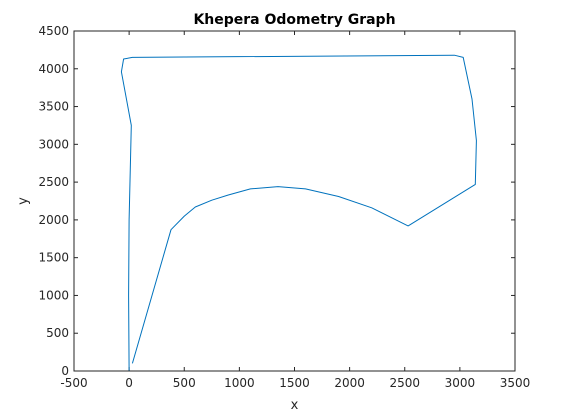 Image resolution: width=568 pixels, height=417 pixels. What do you see at coordinates (129, 383) in the screenshot?
I see `x-tick-label-1: 0` at bounding box center [129, 383].